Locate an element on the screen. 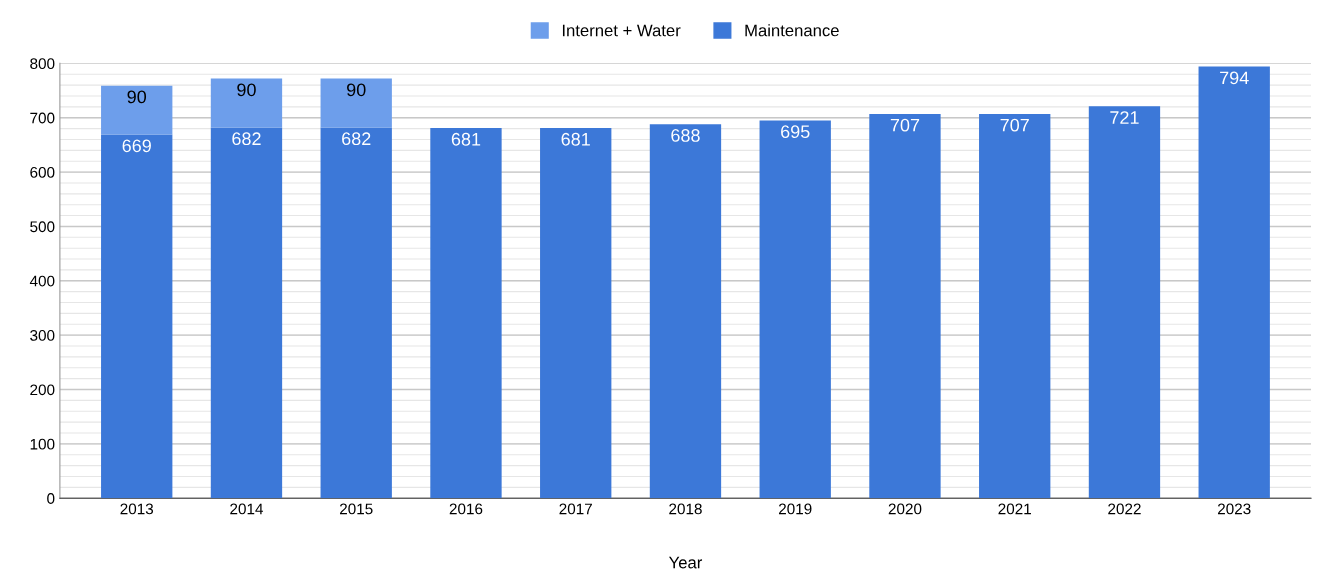 This screenshot has height=576, width=1331. x-tick-label: 2022 is located at coordinates (1124, 509).